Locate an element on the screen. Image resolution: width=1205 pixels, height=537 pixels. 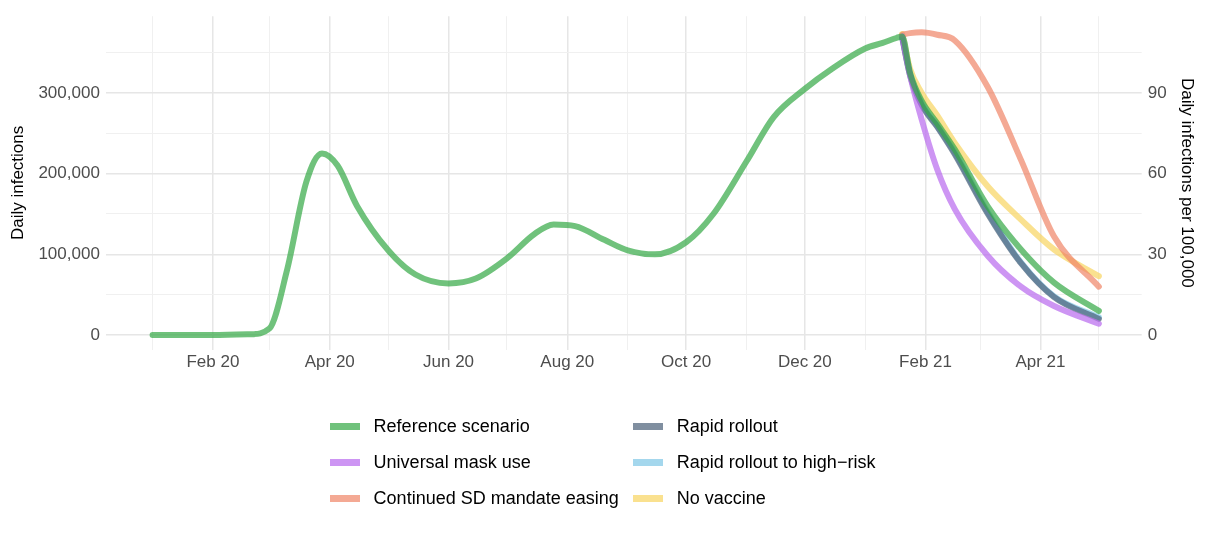
x-tick-label: Aug 20 is located at coordinates (567, 362).